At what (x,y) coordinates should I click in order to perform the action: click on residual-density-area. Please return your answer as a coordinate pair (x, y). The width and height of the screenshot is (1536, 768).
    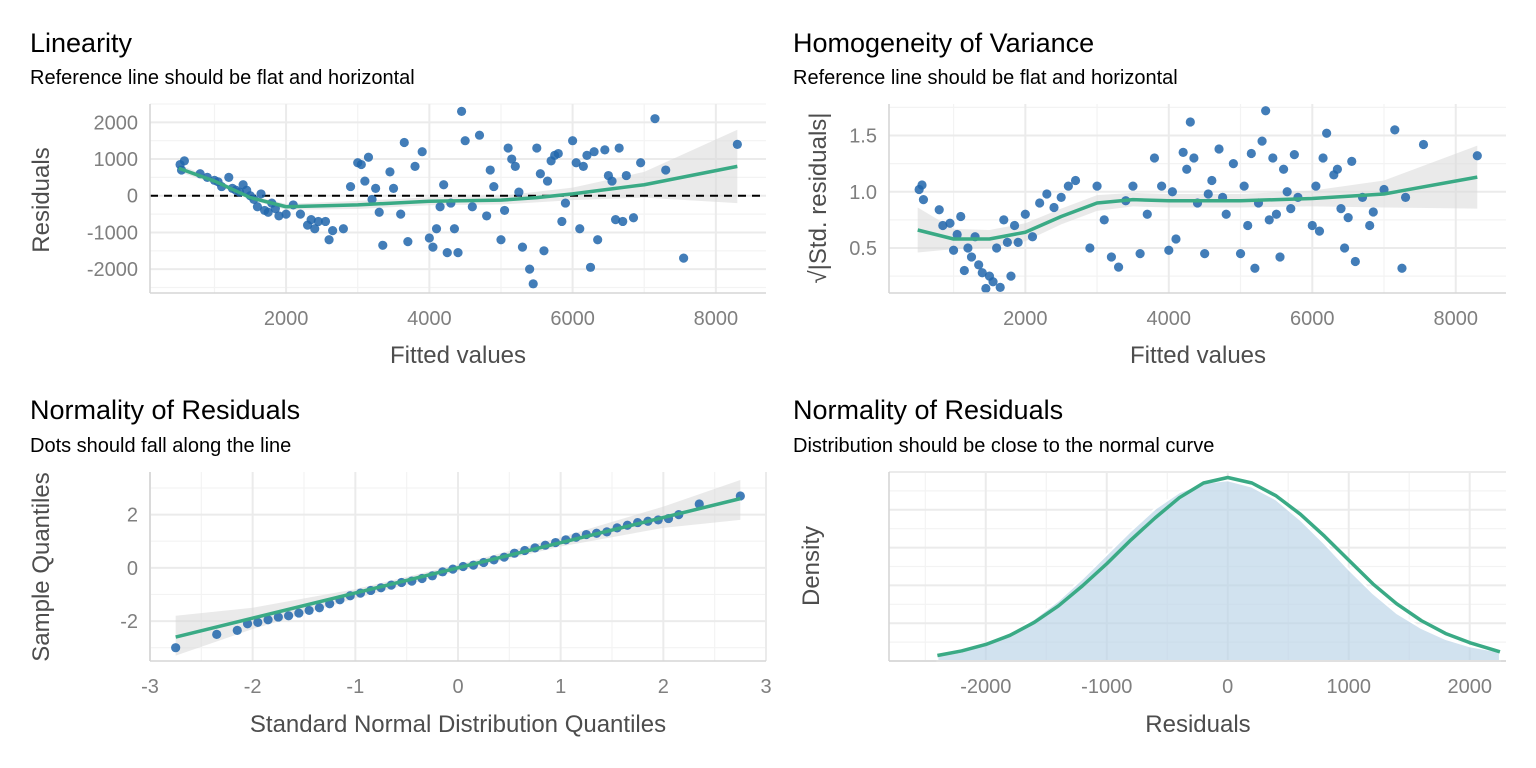
    Looking at the image, I should click on (1218, 570).